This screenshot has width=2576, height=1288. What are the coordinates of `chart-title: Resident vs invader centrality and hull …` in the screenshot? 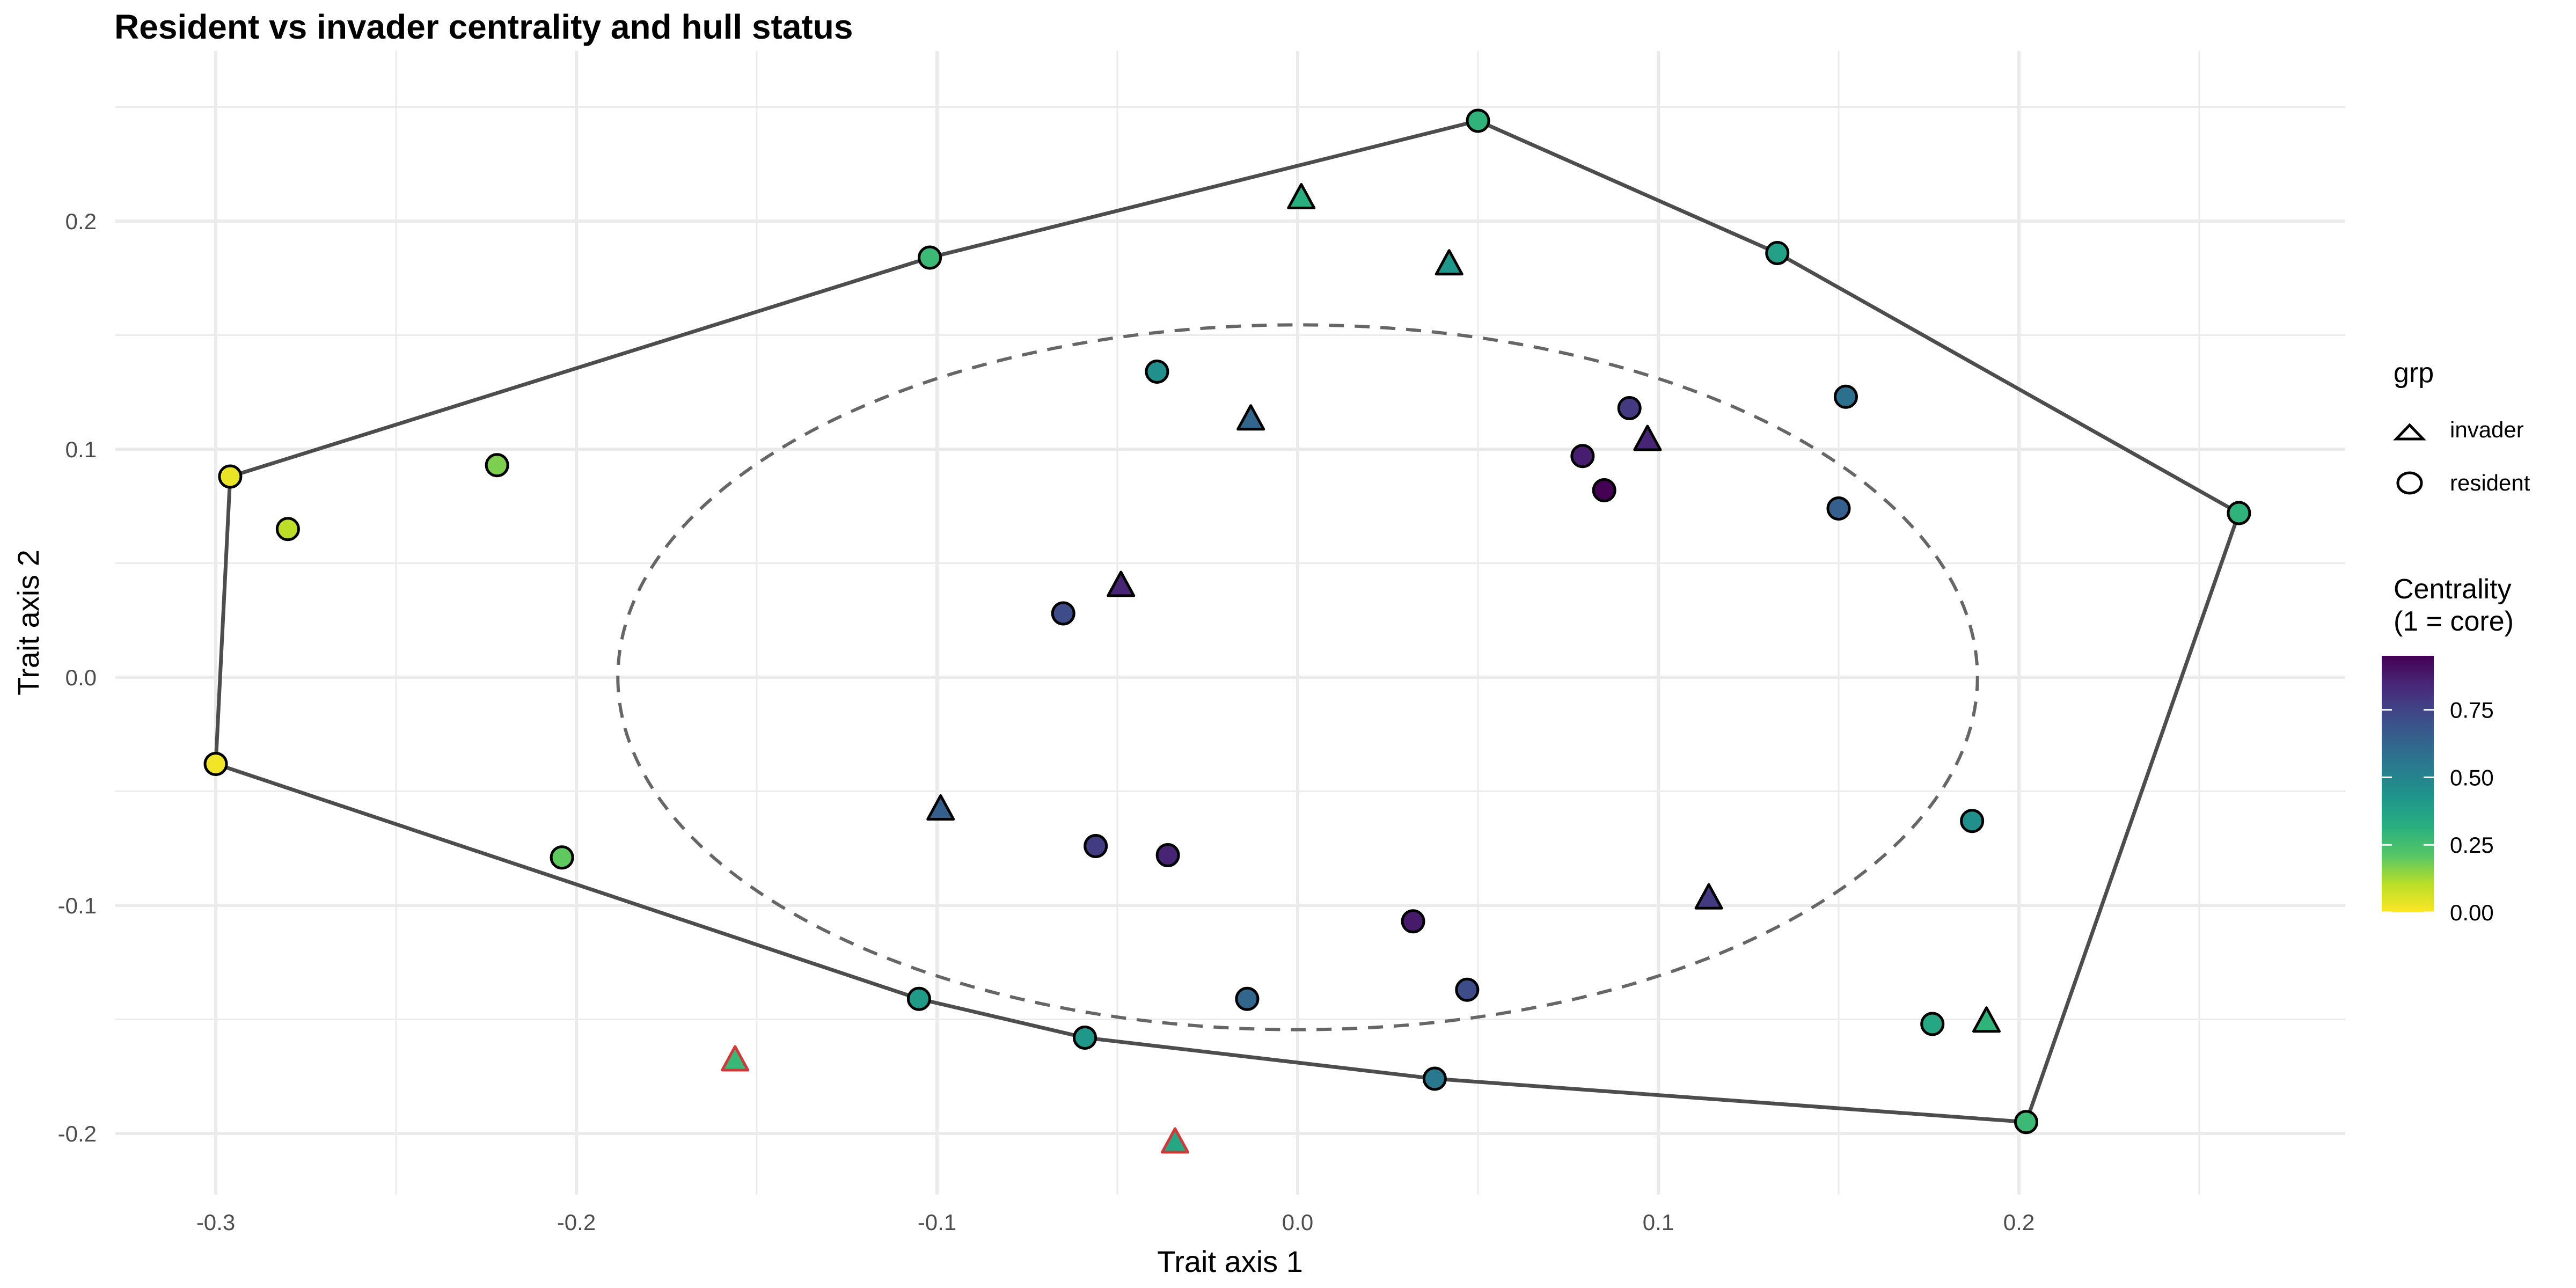 It's located at (483, 27).